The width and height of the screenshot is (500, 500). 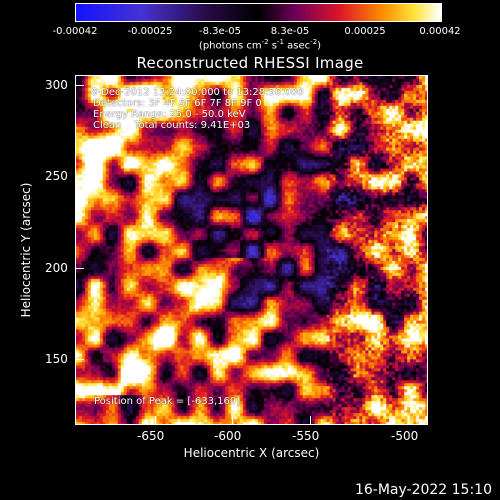 What do you see at coordinates (167, 401) in the screenshot?
I see `annotation-peak-position: Position of Peak = [-633,169]` at bounding box center [167, 401].